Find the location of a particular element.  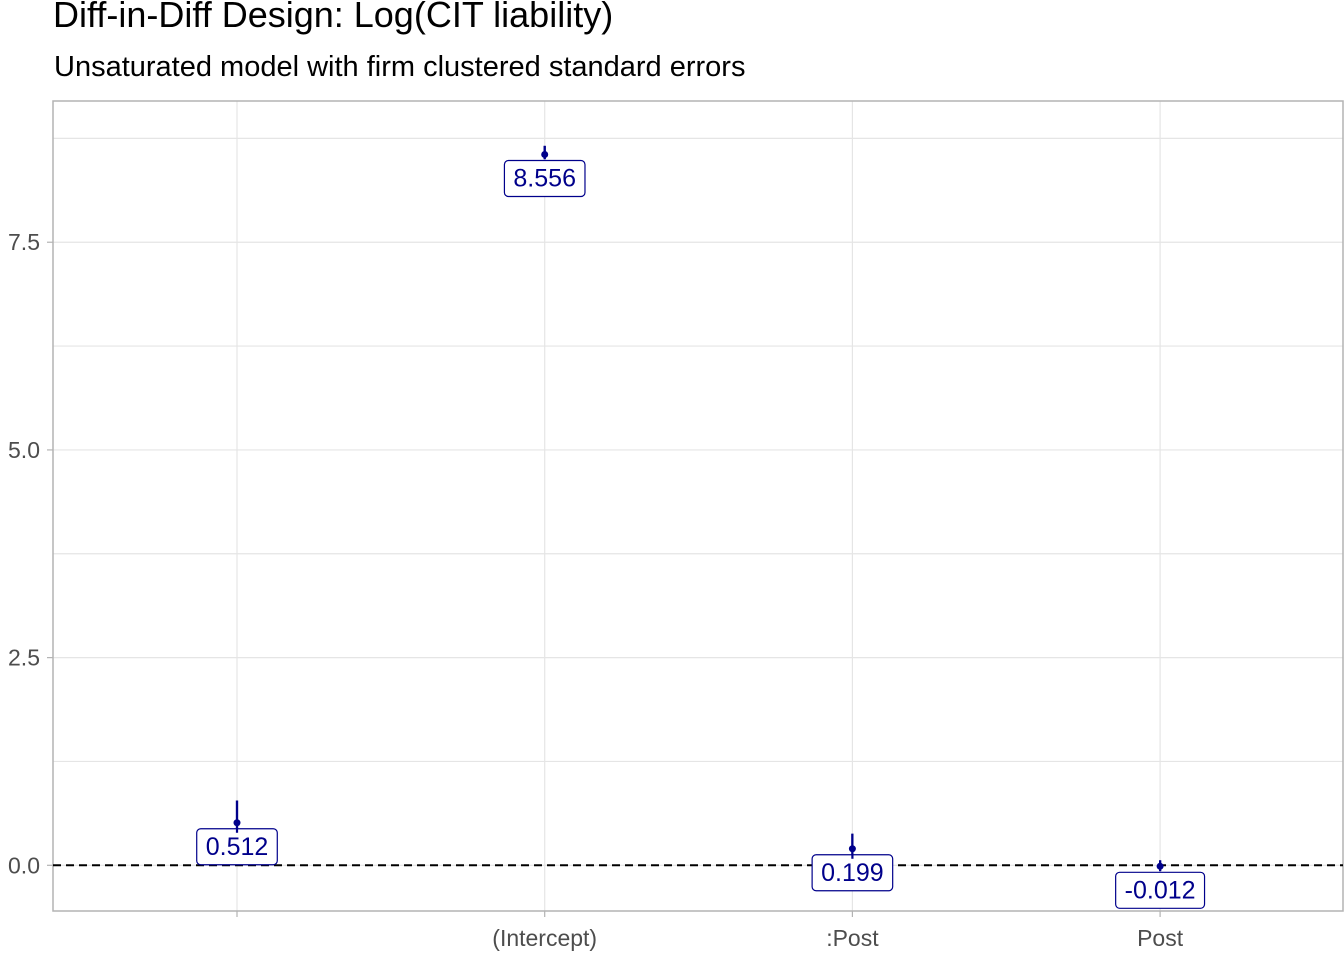

coefficient-label-text: 0.512 is located at coordinates (237, 847).